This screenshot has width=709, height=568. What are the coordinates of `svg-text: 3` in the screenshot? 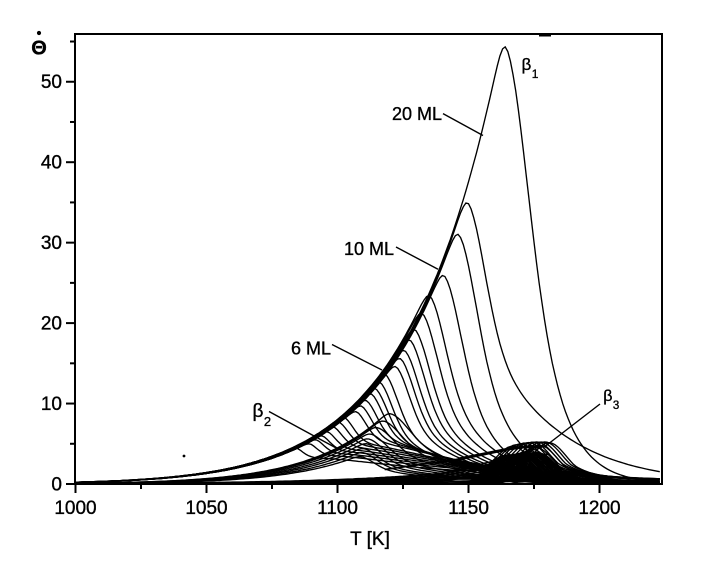 It's located at (616, 406).